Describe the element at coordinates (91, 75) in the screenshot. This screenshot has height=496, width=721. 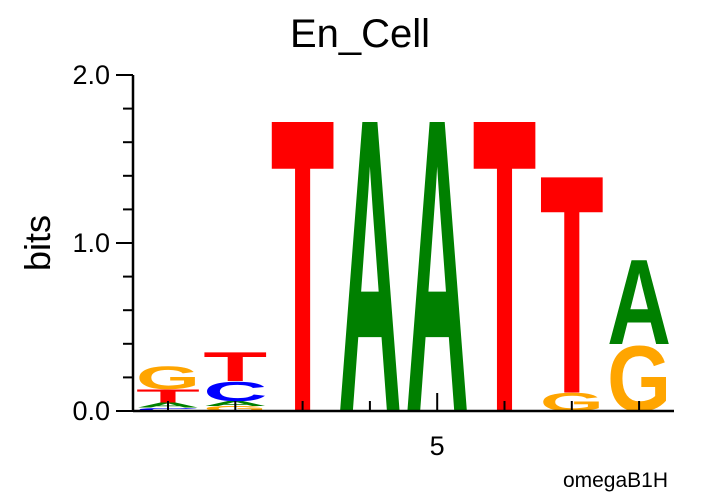
I see `y-tick-label: 2.0` at that location.